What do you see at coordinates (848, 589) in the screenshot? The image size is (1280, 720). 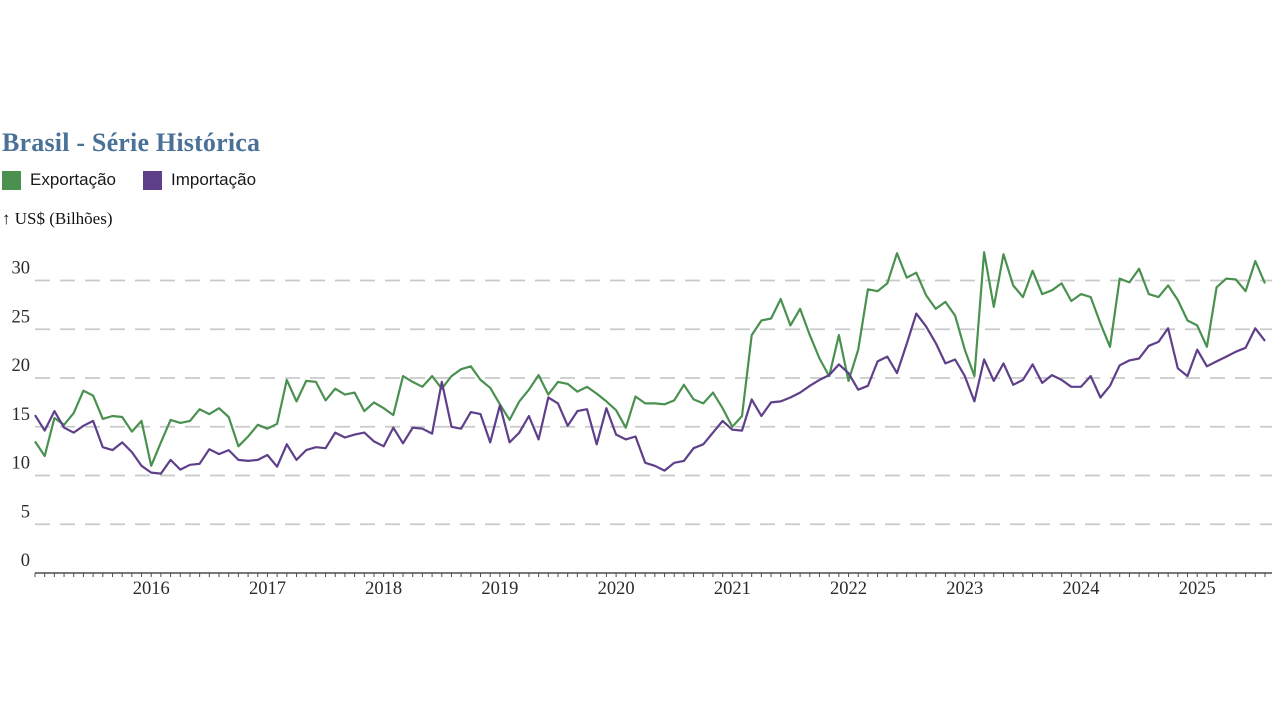 I see `x-tick-label-2022: 2022` at bounding box center [848, 589].